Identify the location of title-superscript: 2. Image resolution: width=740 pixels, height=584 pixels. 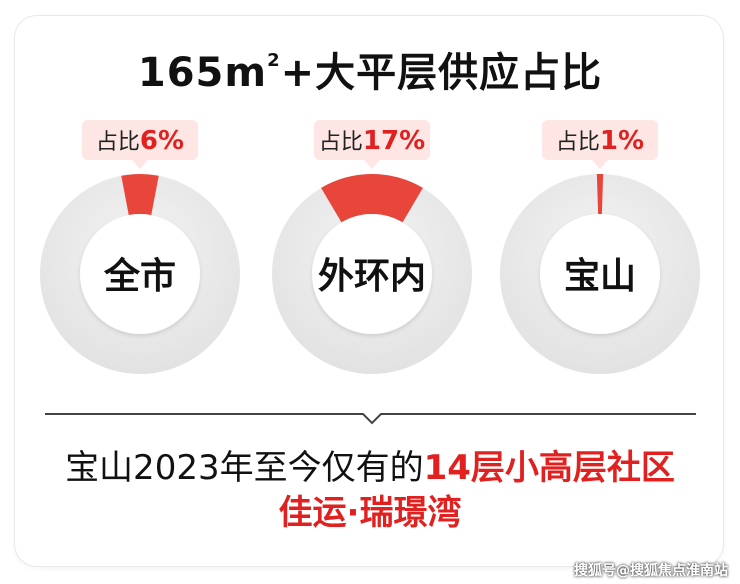
(274, 60).